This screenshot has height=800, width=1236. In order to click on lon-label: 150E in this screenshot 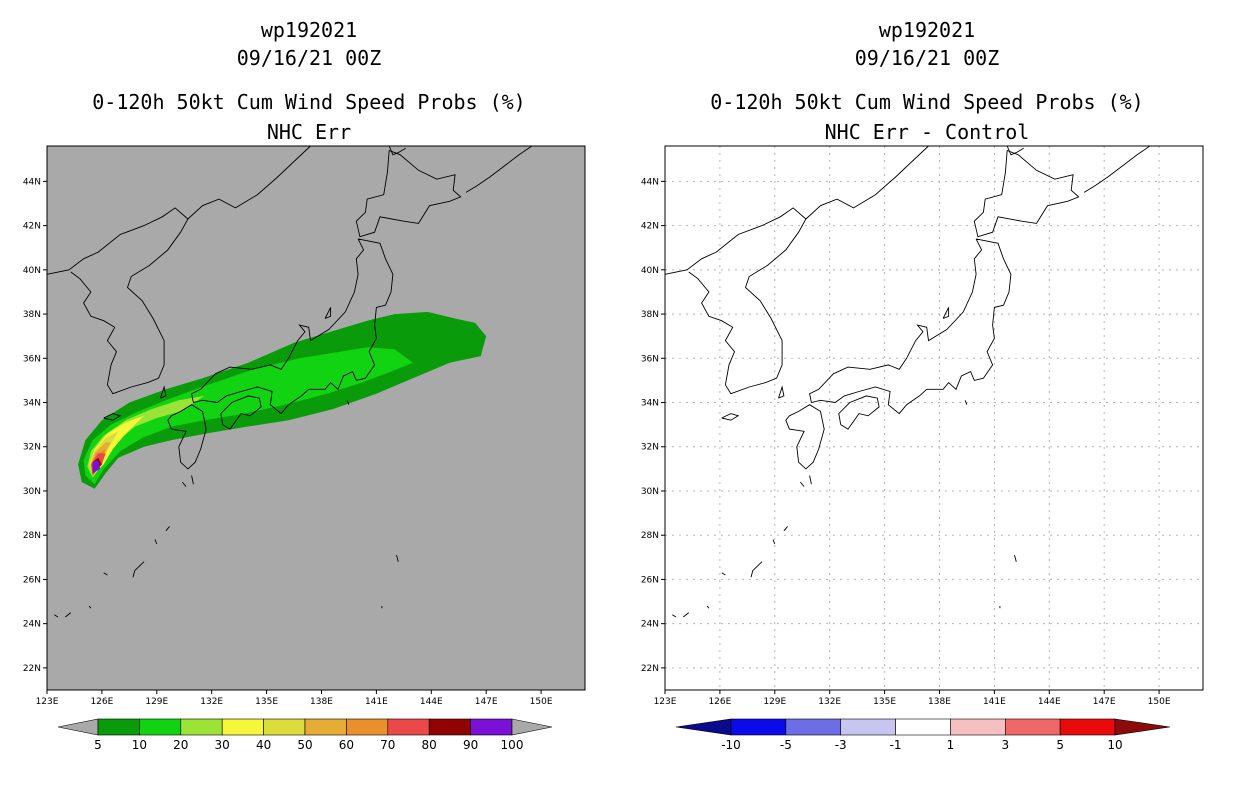, I will do `click(1159, 702)`.